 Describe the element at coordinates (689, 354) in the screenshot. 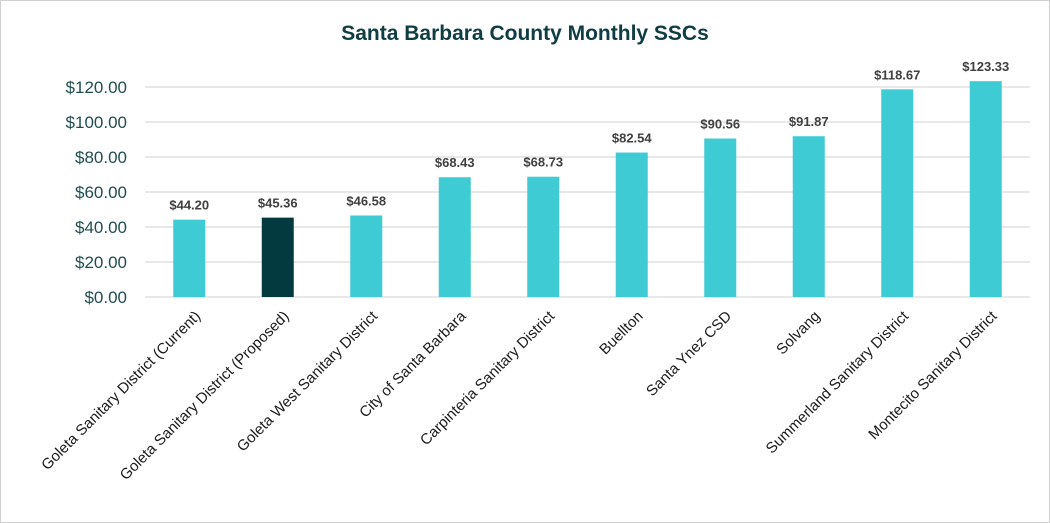

I see `x-tick-label: Santa Ynez CSD` at that location.